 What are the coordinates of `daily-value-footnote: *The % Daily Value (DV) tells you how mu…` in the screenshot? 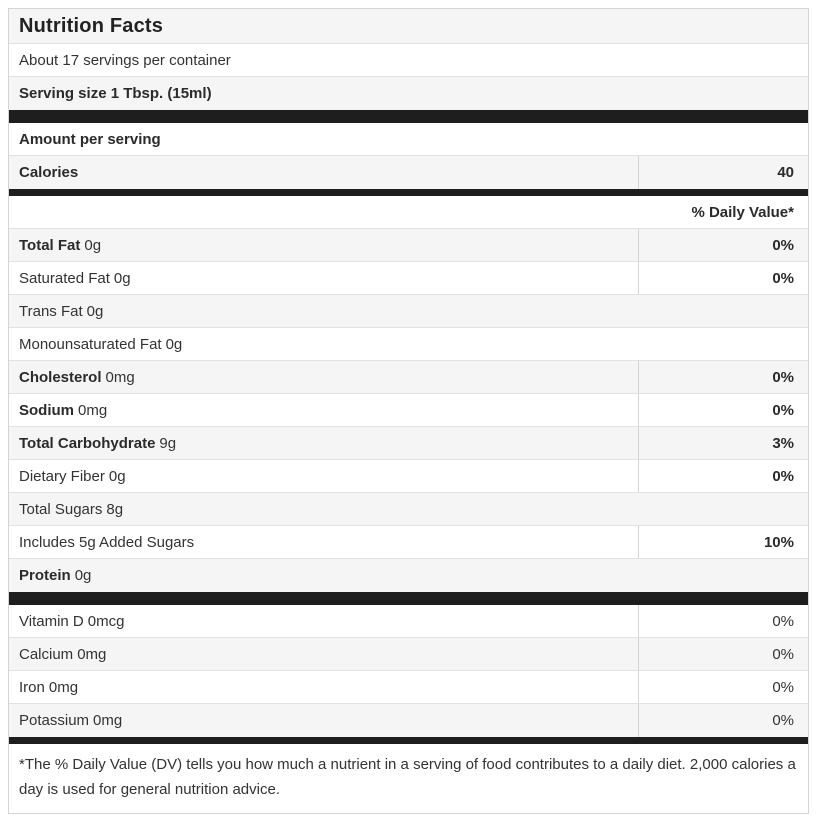 It's located at (407, 777).